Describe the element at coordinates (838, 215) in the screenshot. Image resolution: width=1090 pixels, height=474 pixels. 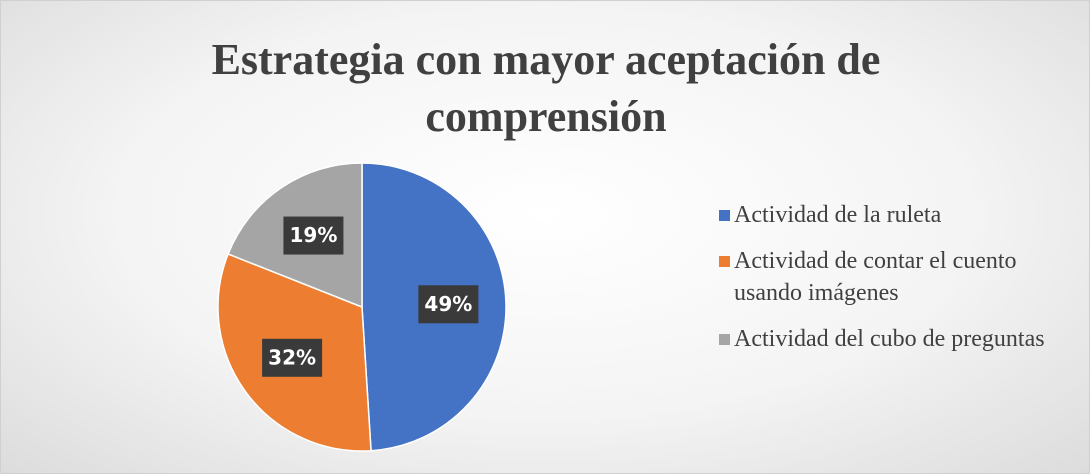
I see `legend-label: Actividad de la ruleta` at that location.